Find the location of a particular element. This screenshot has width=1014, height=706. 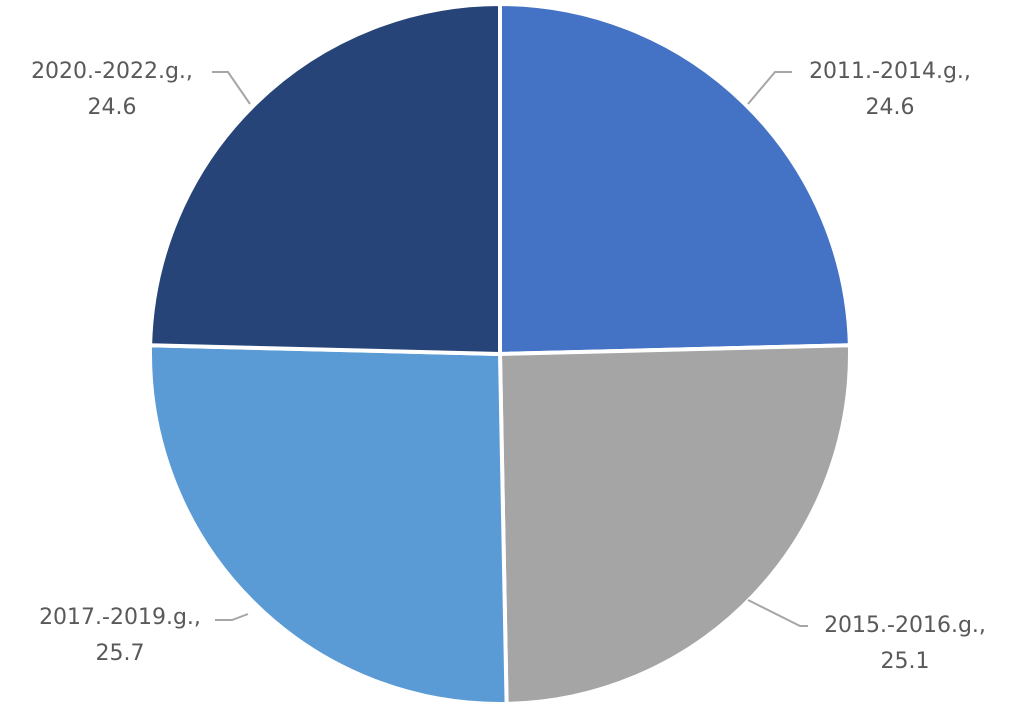

slice-value-4: 24.6 is located at coordinates (112, 107).